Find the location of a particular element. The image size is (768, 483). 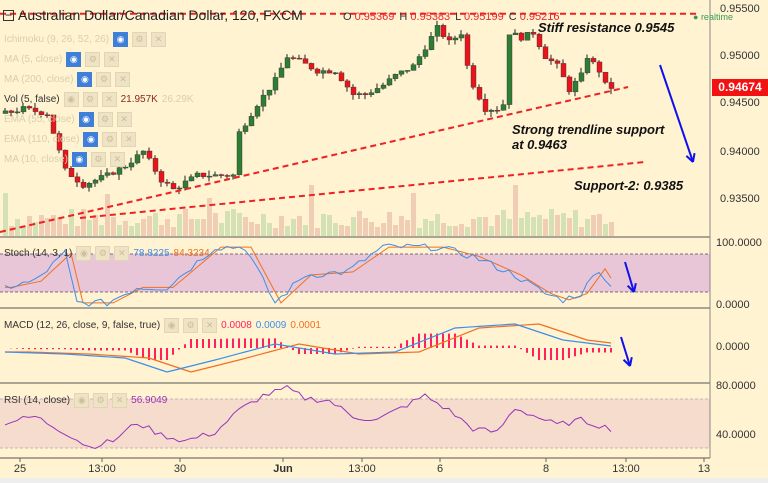

study-ma10: MA (10, close) ◉ ⚙ ✕ is located at coordinates (64, 159).